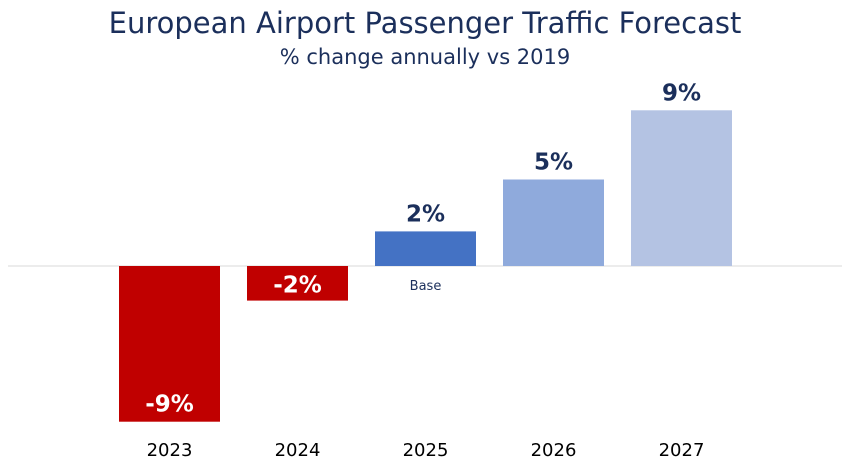 The height and width of the screenshot is (476, 850). What do you see at coordinates (425, 57) in the screenshot?
I see `chart-subtitle: % change annually vs 2019` at bounding box center [425, 57].